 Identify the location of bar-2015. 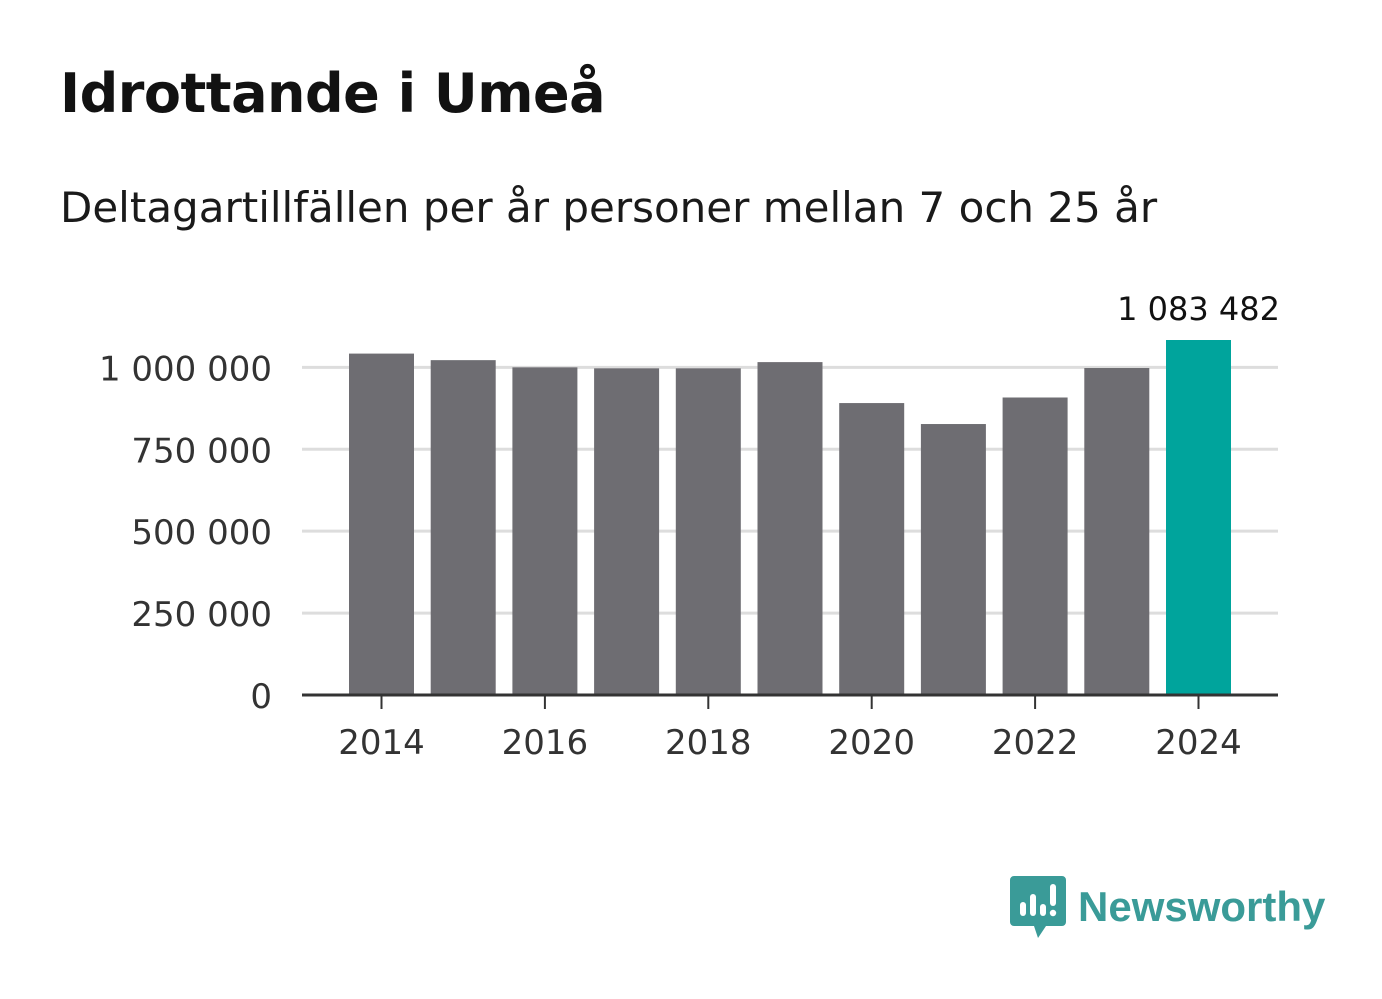
(463, 527).